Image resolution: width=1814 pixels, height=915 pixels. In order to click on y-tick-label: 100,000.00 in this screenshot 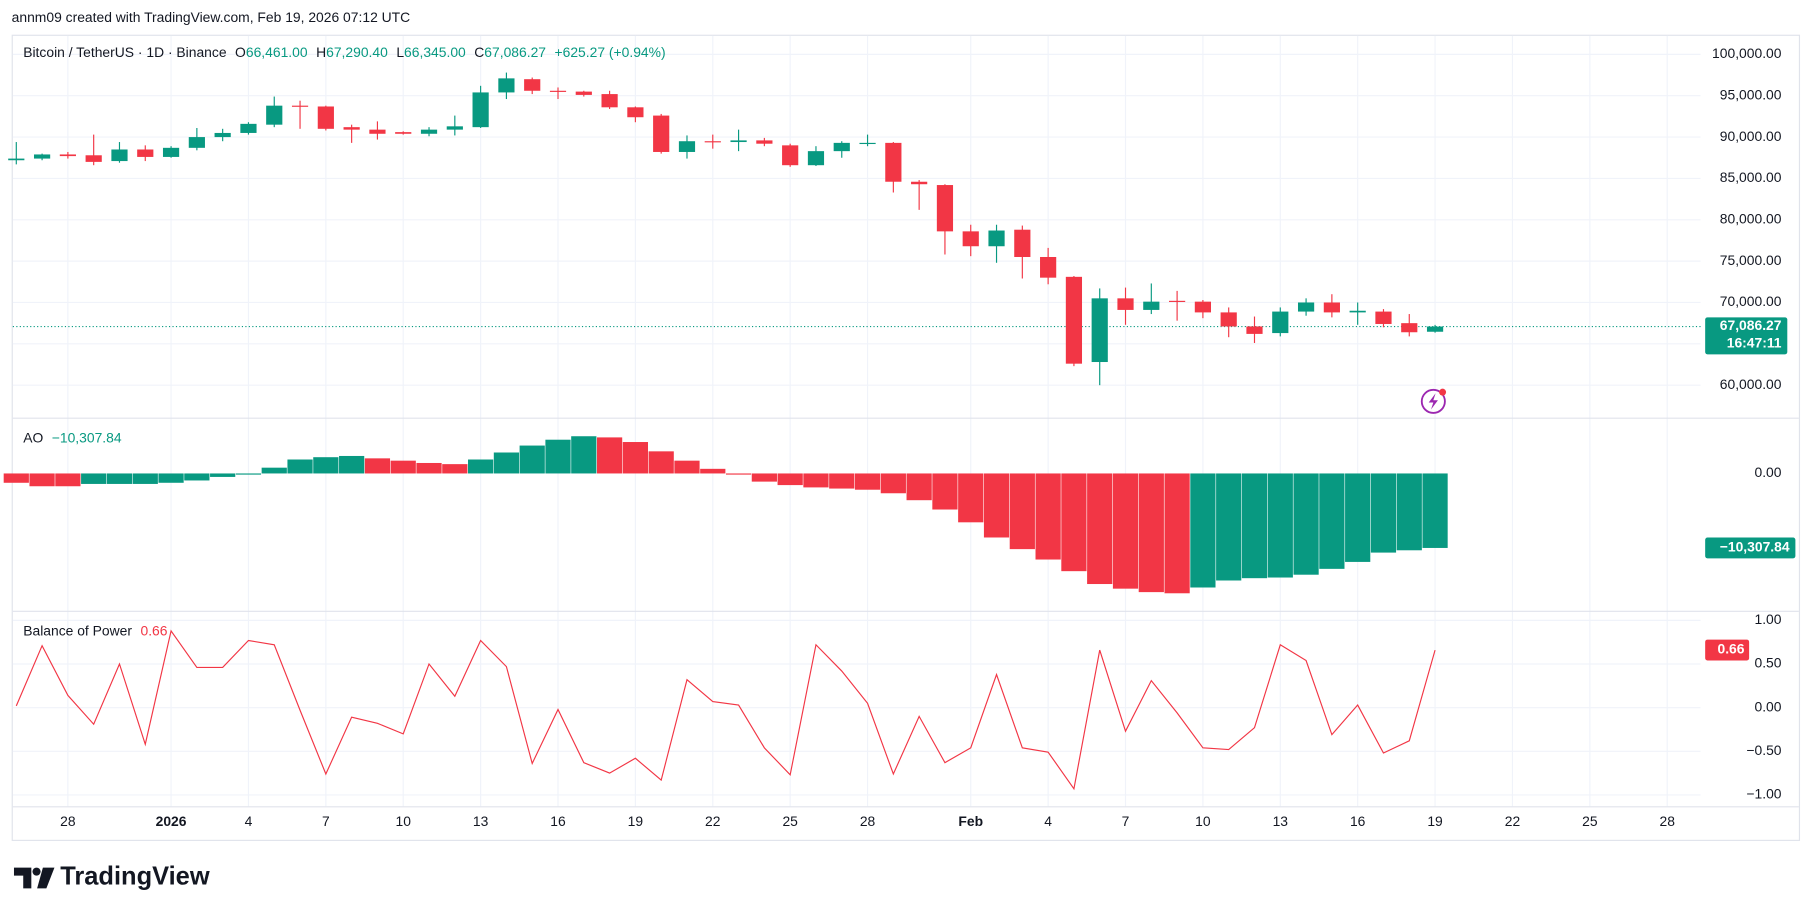, I will do `click(1747, 53)`.